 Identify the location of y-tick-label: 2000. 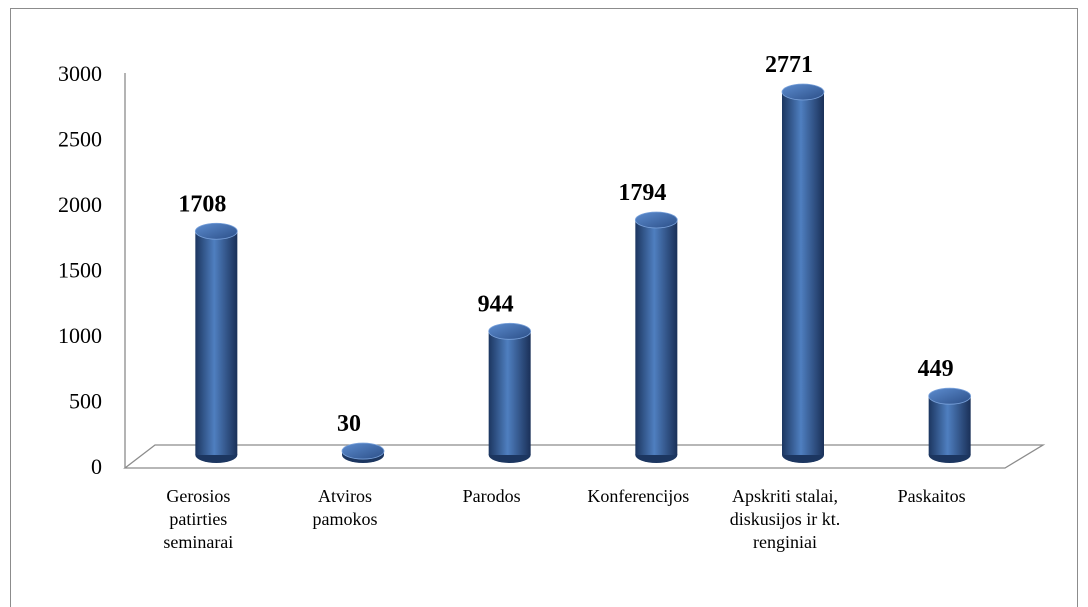
(80, 204).